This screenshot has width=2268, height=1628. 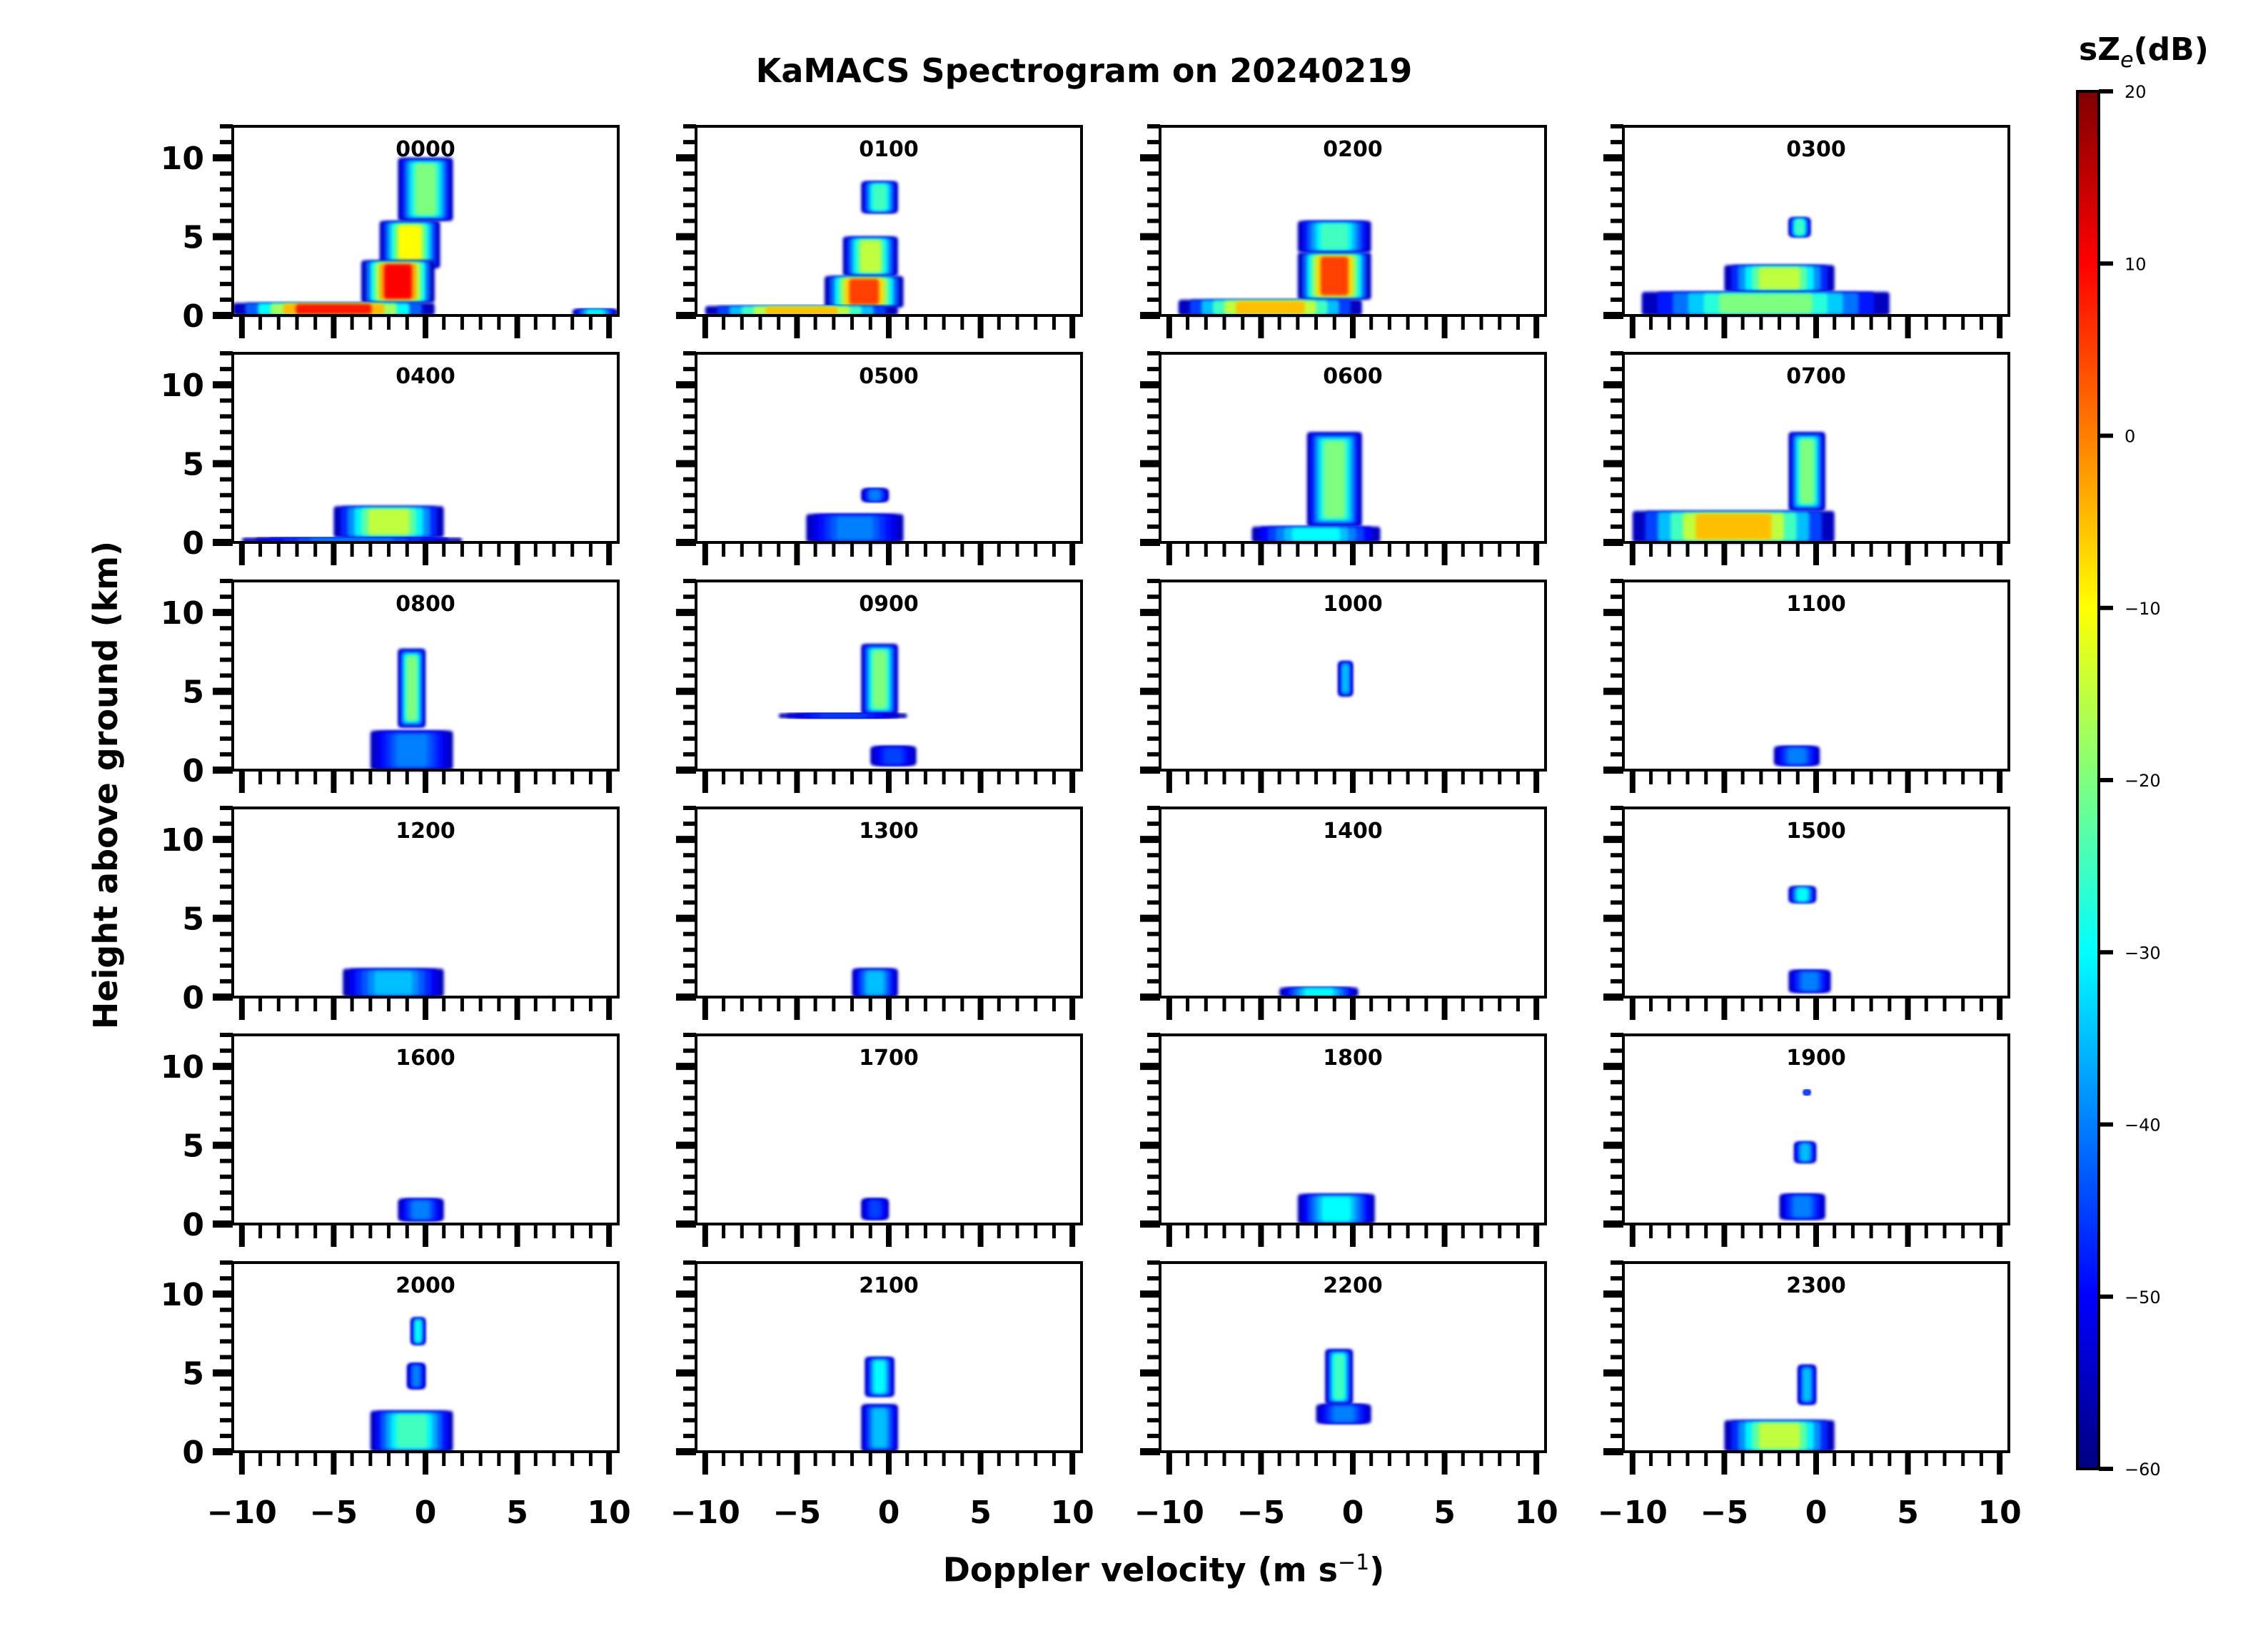 I want to click on panel-title: 0900, so click(x=889, y=604).